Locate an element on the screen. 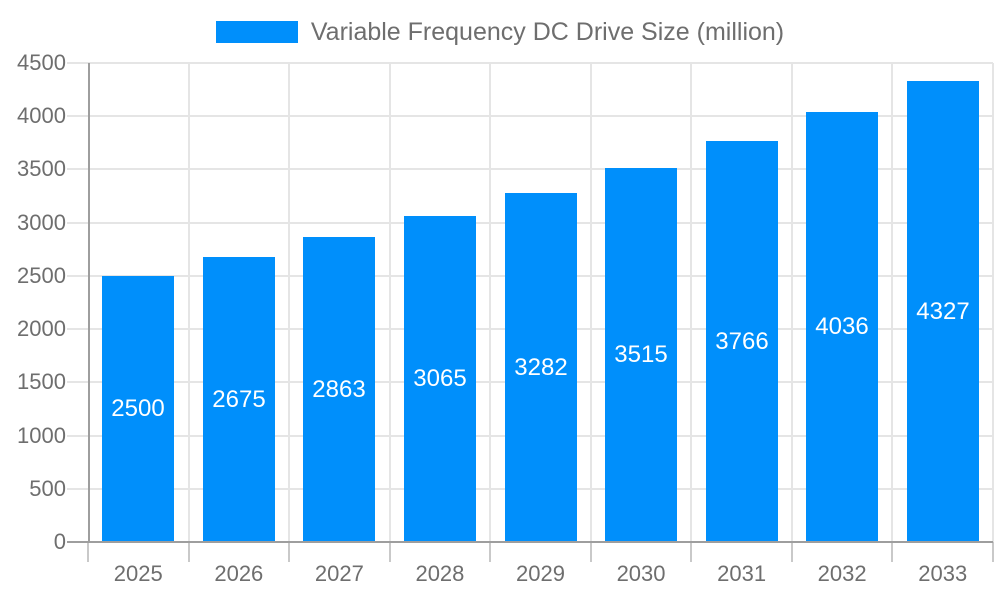  bar-value-label: 4327 is located at coordinates (943, 311).